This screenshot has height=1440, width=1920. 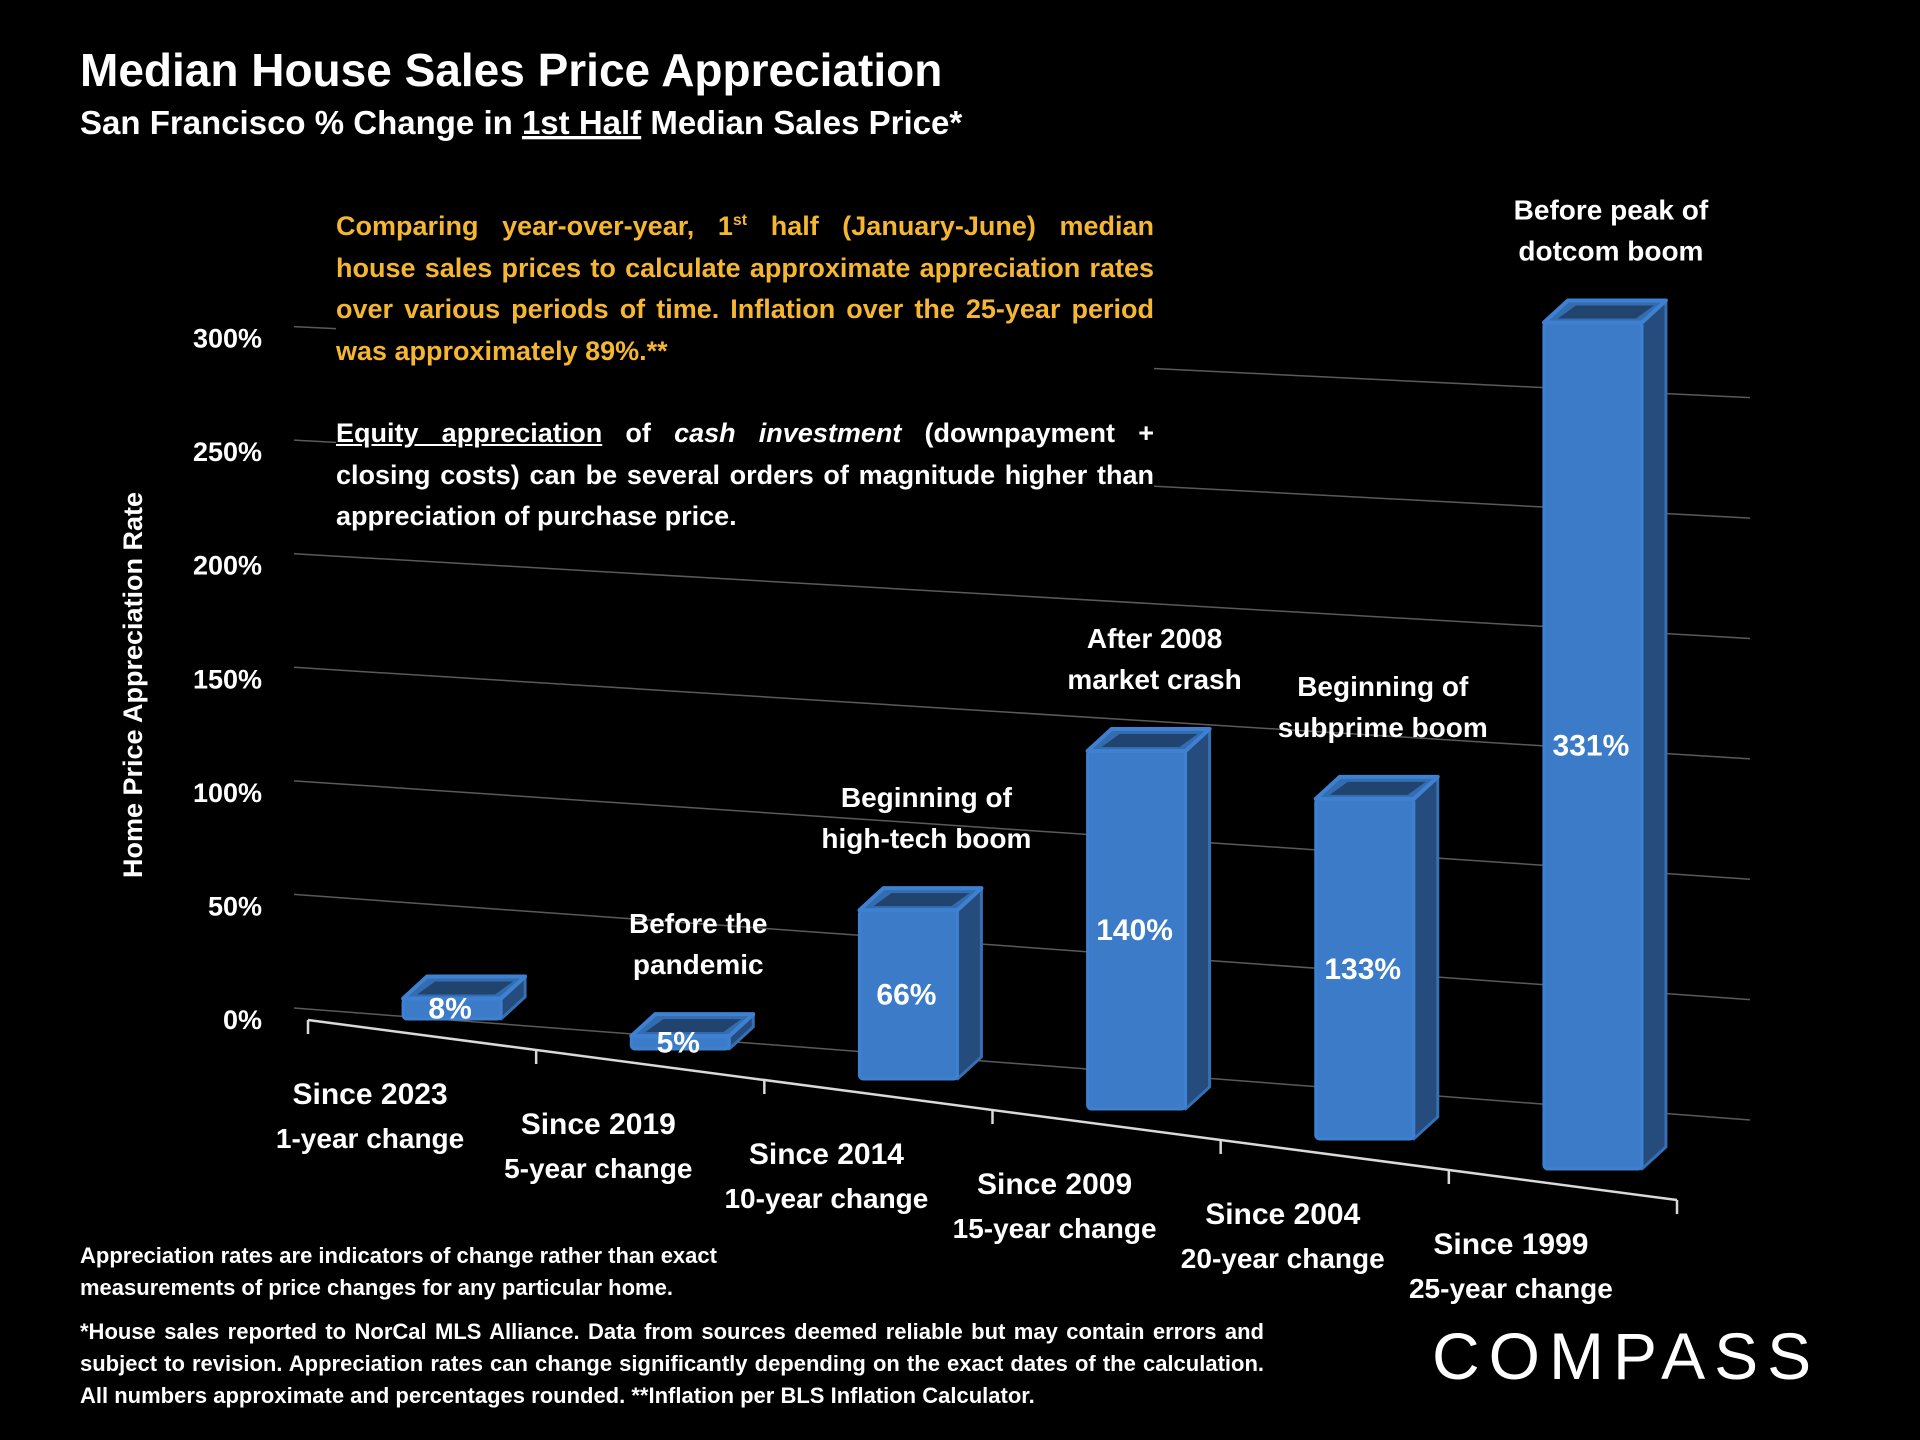 I want to click on y-tick-label: 50%, so click(x=235, y=906).